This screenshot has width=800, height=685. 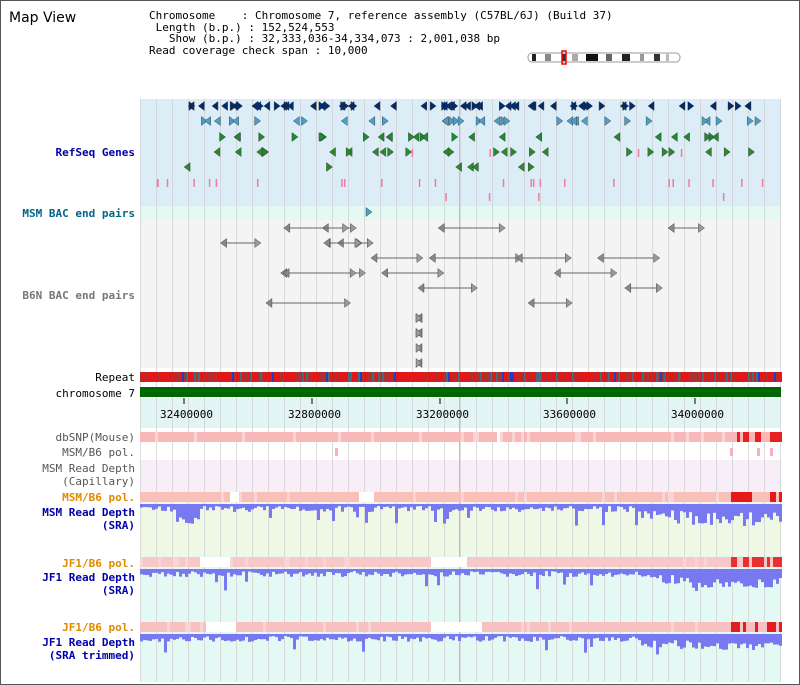 What do you see at coordinates (95, 152) in the screenshot?
I see `track-label-refseq: RefSeq Genes` at bounding box center [95, 152].